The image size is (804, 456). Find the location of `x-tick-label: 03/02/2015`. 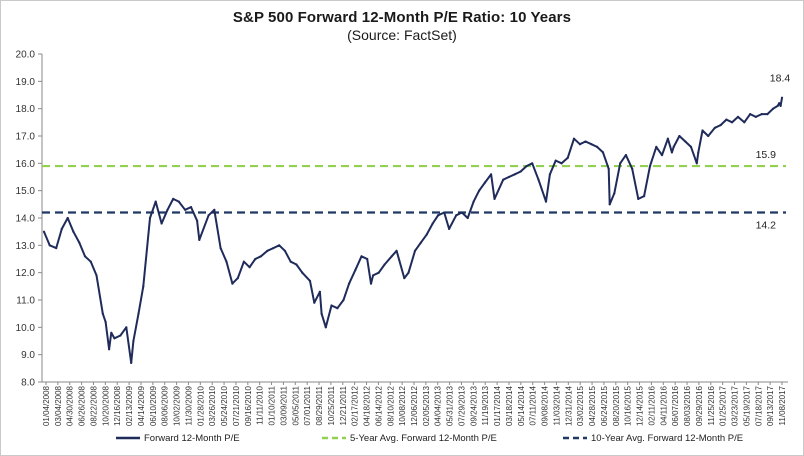

x-tick-label: 03/02/2015 is located at coordinates (580, 405).